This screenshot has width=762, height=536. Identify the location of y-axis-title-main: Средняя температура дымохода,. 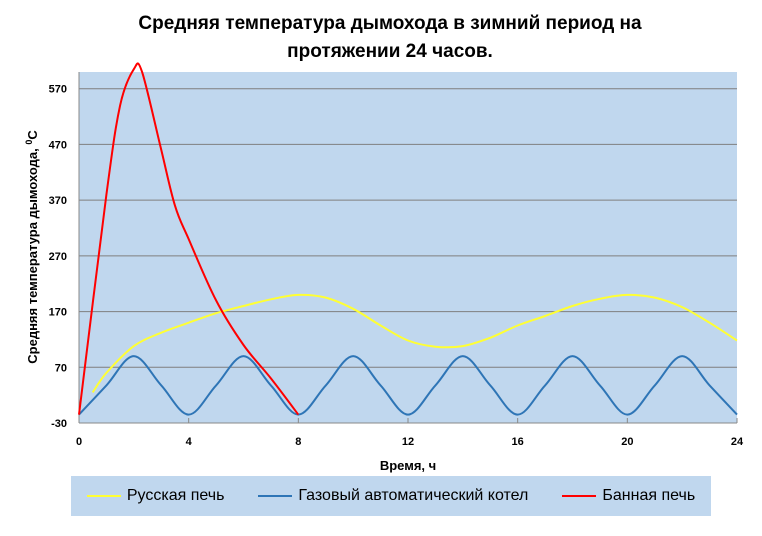
(32, 254).